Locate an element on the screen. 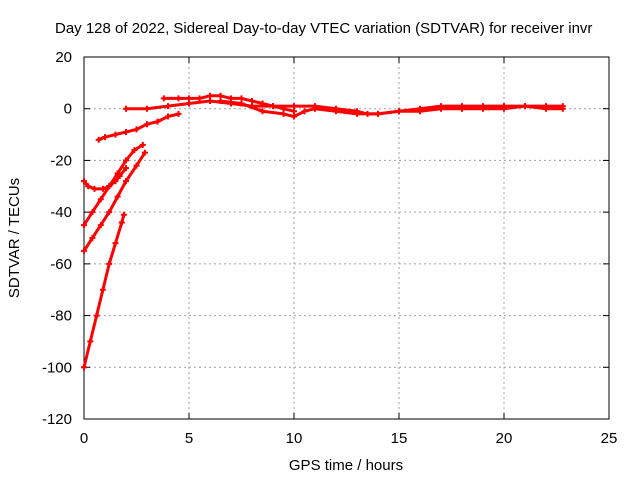  y-tick-label: -20 is located at coordinates (61, 160).